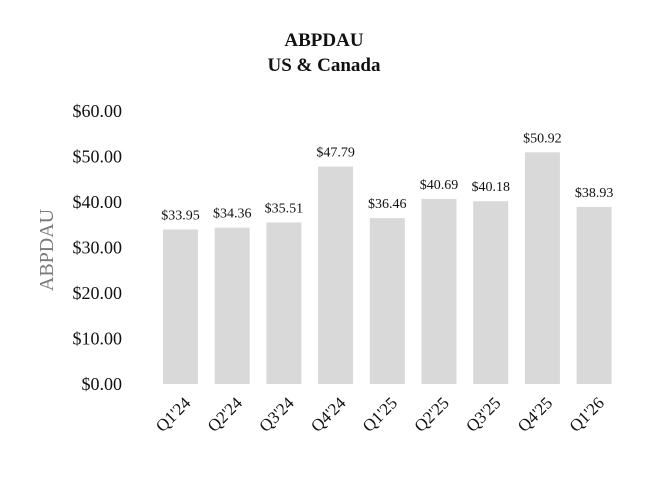 The image size is (650, 480). Describe the element at coordinates (47, 249) in the screenshot. I see `y-axis-label: ABPDAU` at that location.